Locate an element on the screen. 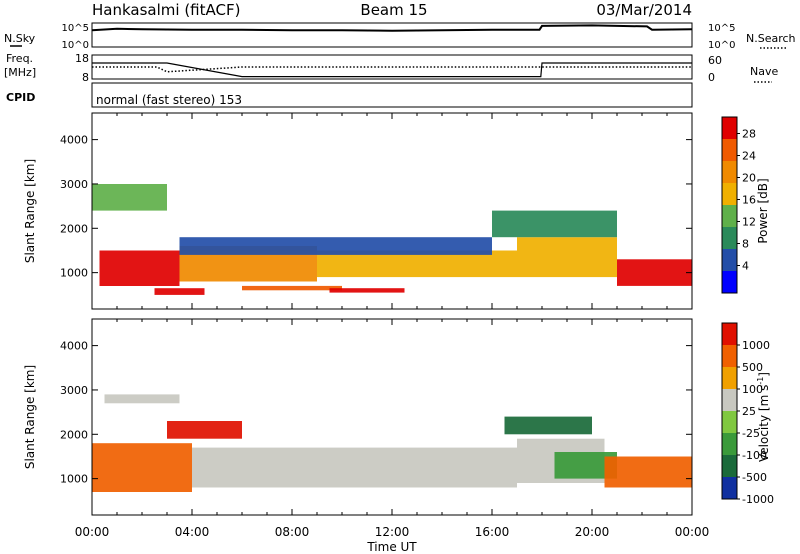 This screenshot has width=800, height=554. colorbar-tick-label: -100 is located at coordinates (754, 455).